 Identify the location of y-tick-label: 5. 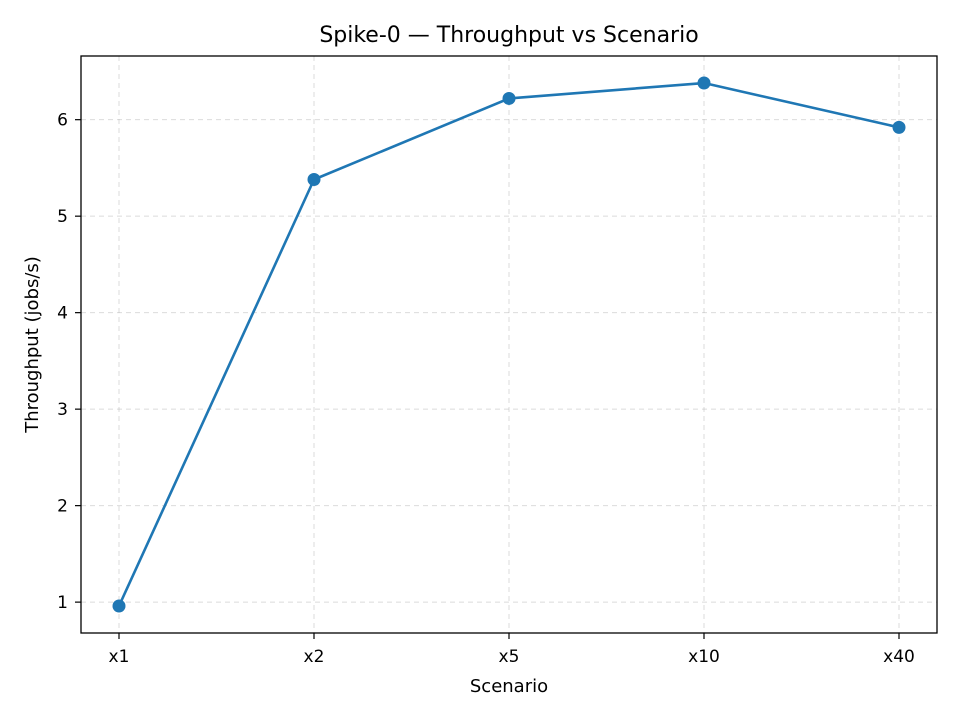
(62, 217).